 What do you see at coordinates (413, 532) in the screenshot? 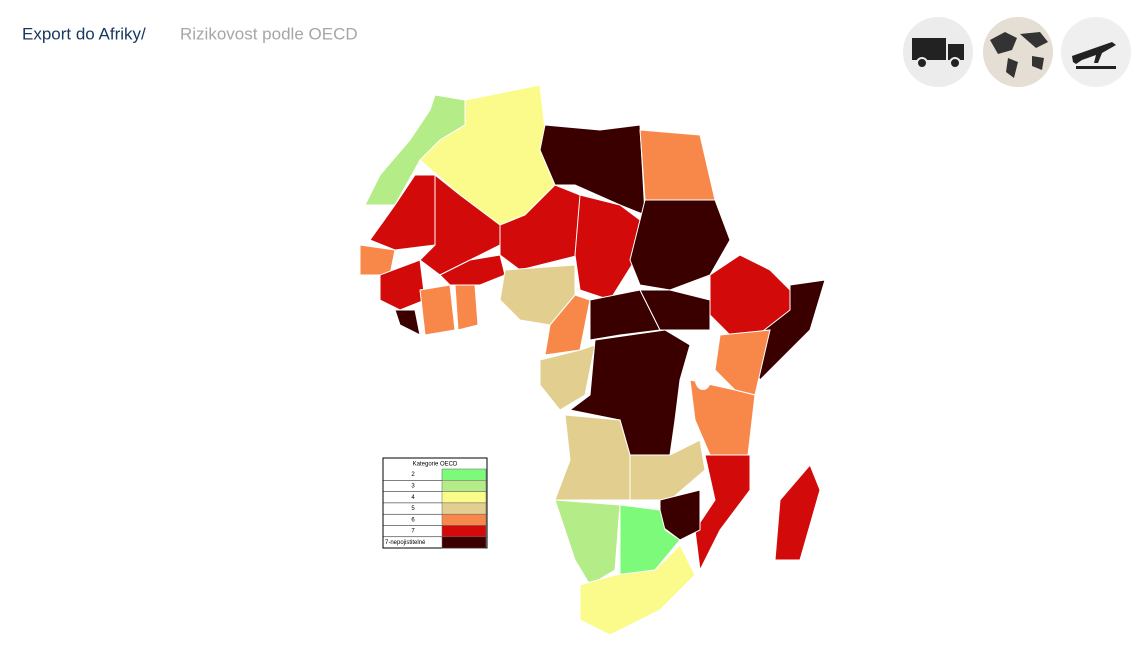
I see `legend-label: 7` at bounding box center [413, 532].